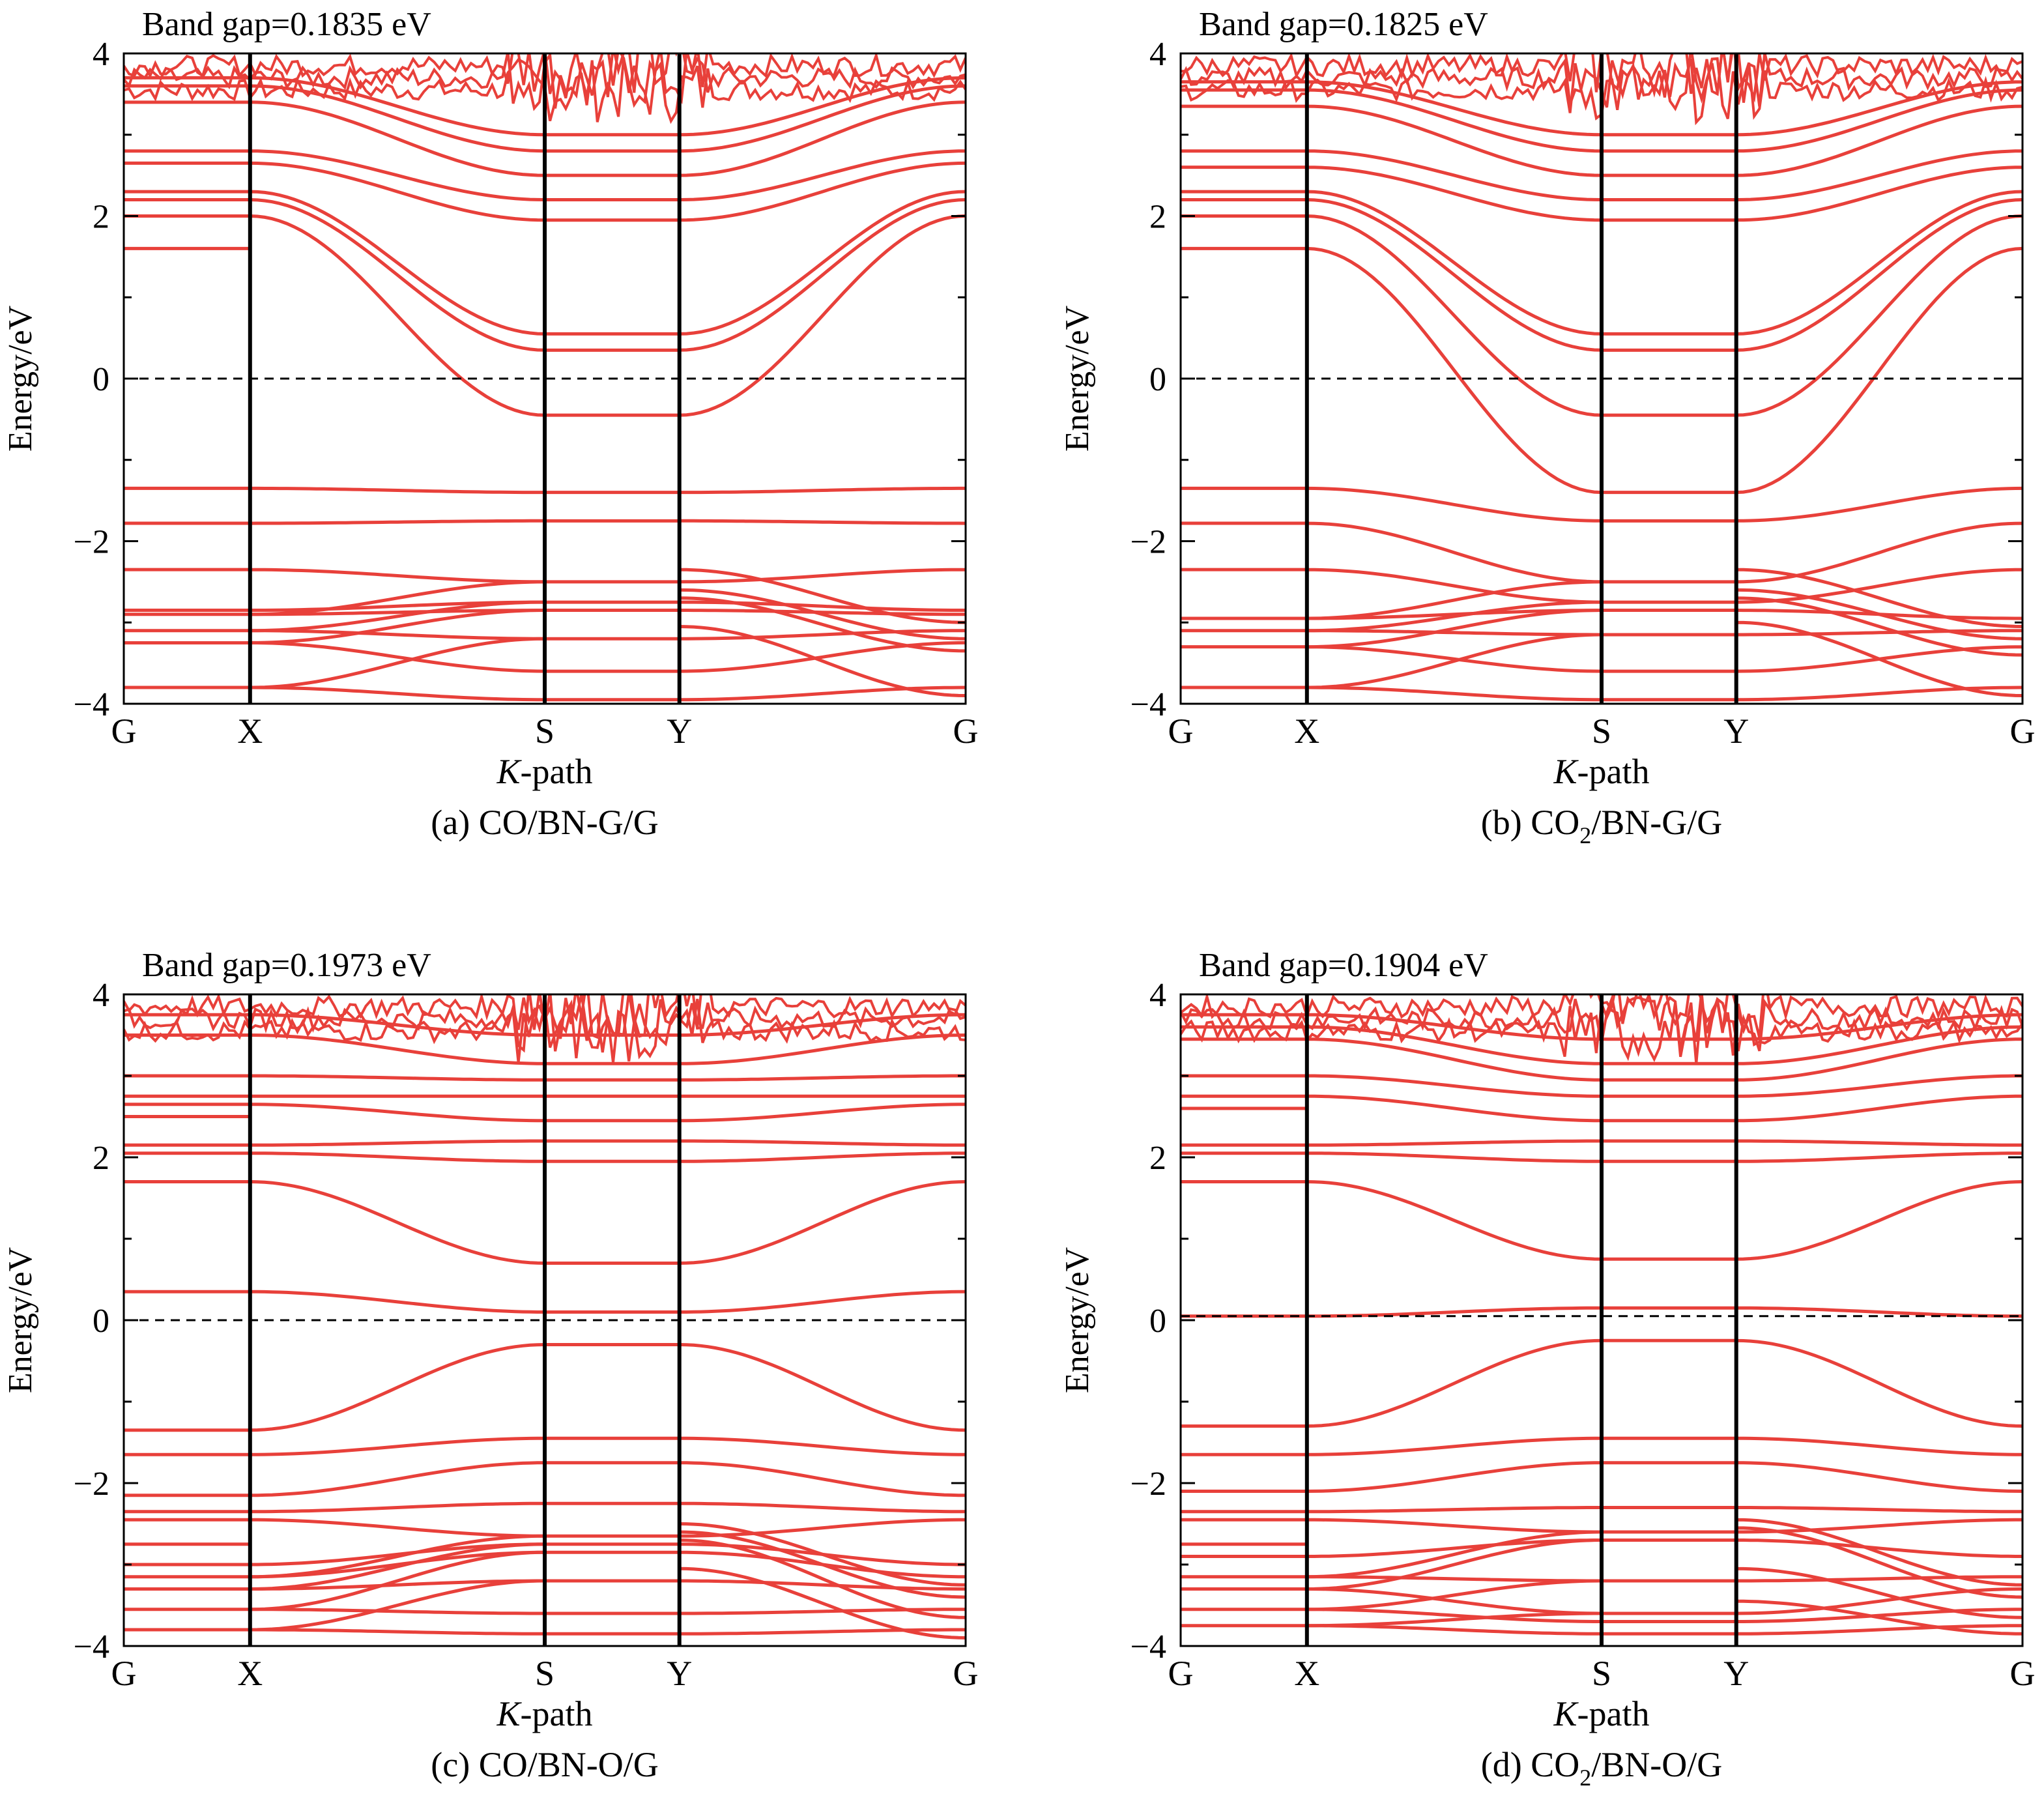  Describe the element at coordinates (544, 1764) in the screenshot. I see `caption-text: (c) CO/BN-O/G` at that location.